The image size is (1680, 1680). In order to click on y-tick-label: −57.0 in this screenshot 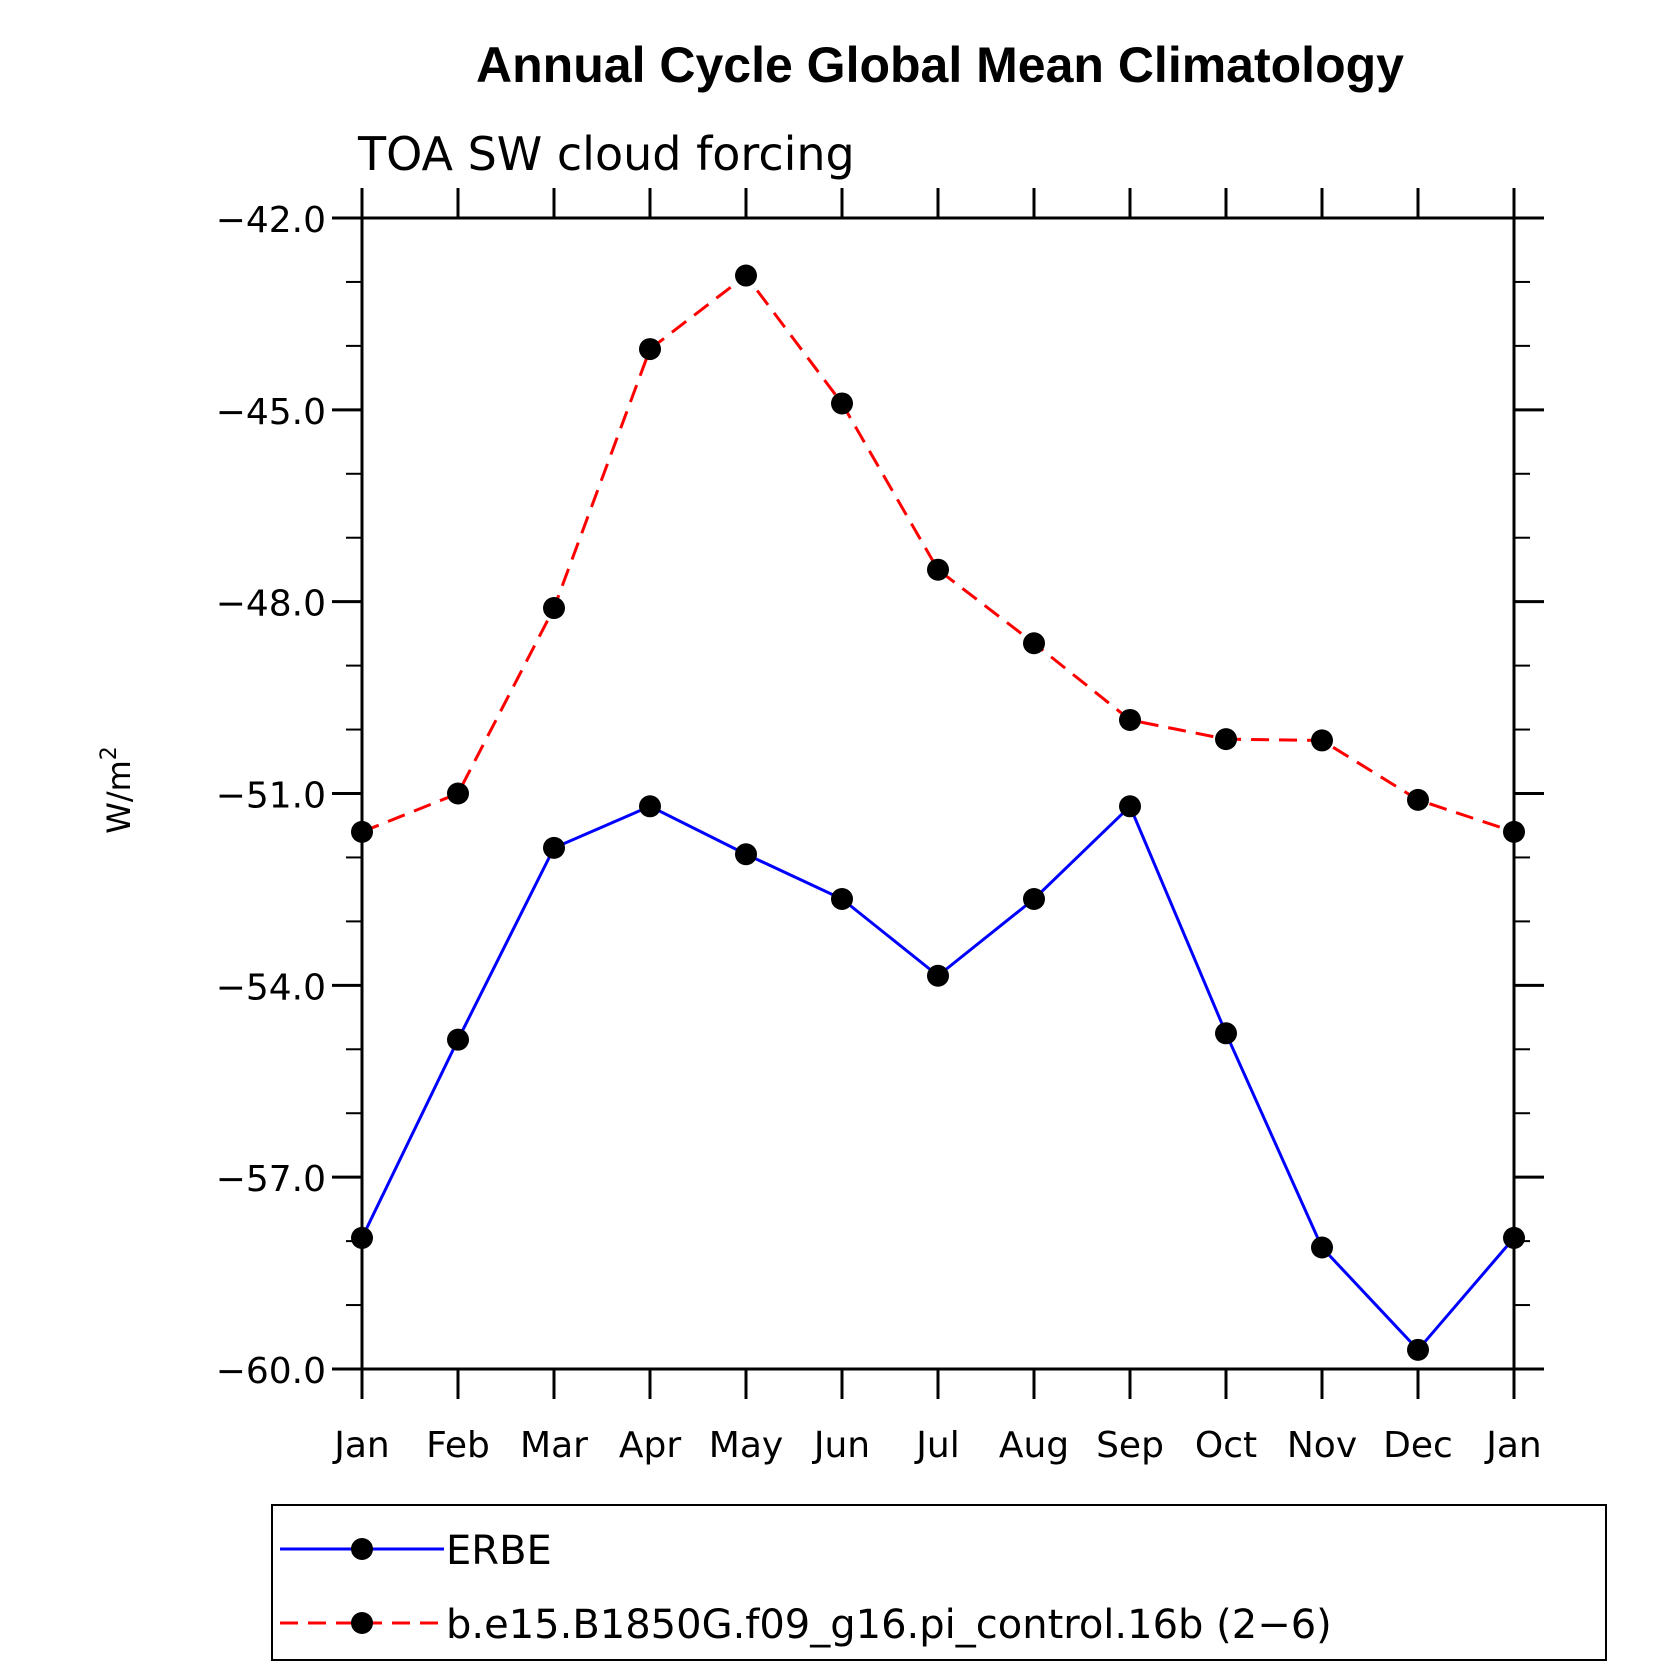, I will do `click(271, 1179)`.